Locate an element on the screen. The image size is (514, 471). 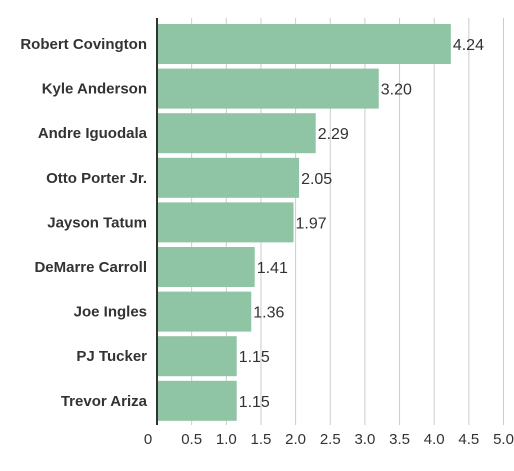
category-label: PJ Tucker is located at coordinates (111, 356).